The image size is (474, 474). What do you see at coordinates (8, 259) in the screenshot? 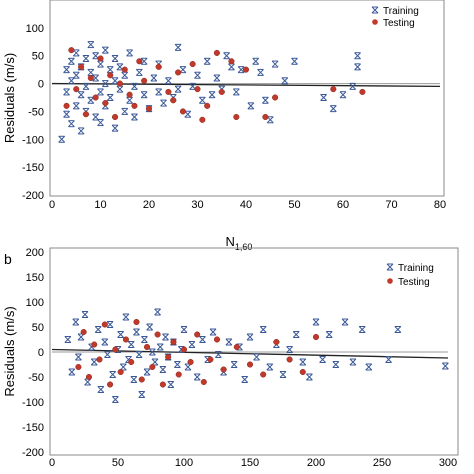
I see `panel-letter: b` at bounding box center [8, 259].